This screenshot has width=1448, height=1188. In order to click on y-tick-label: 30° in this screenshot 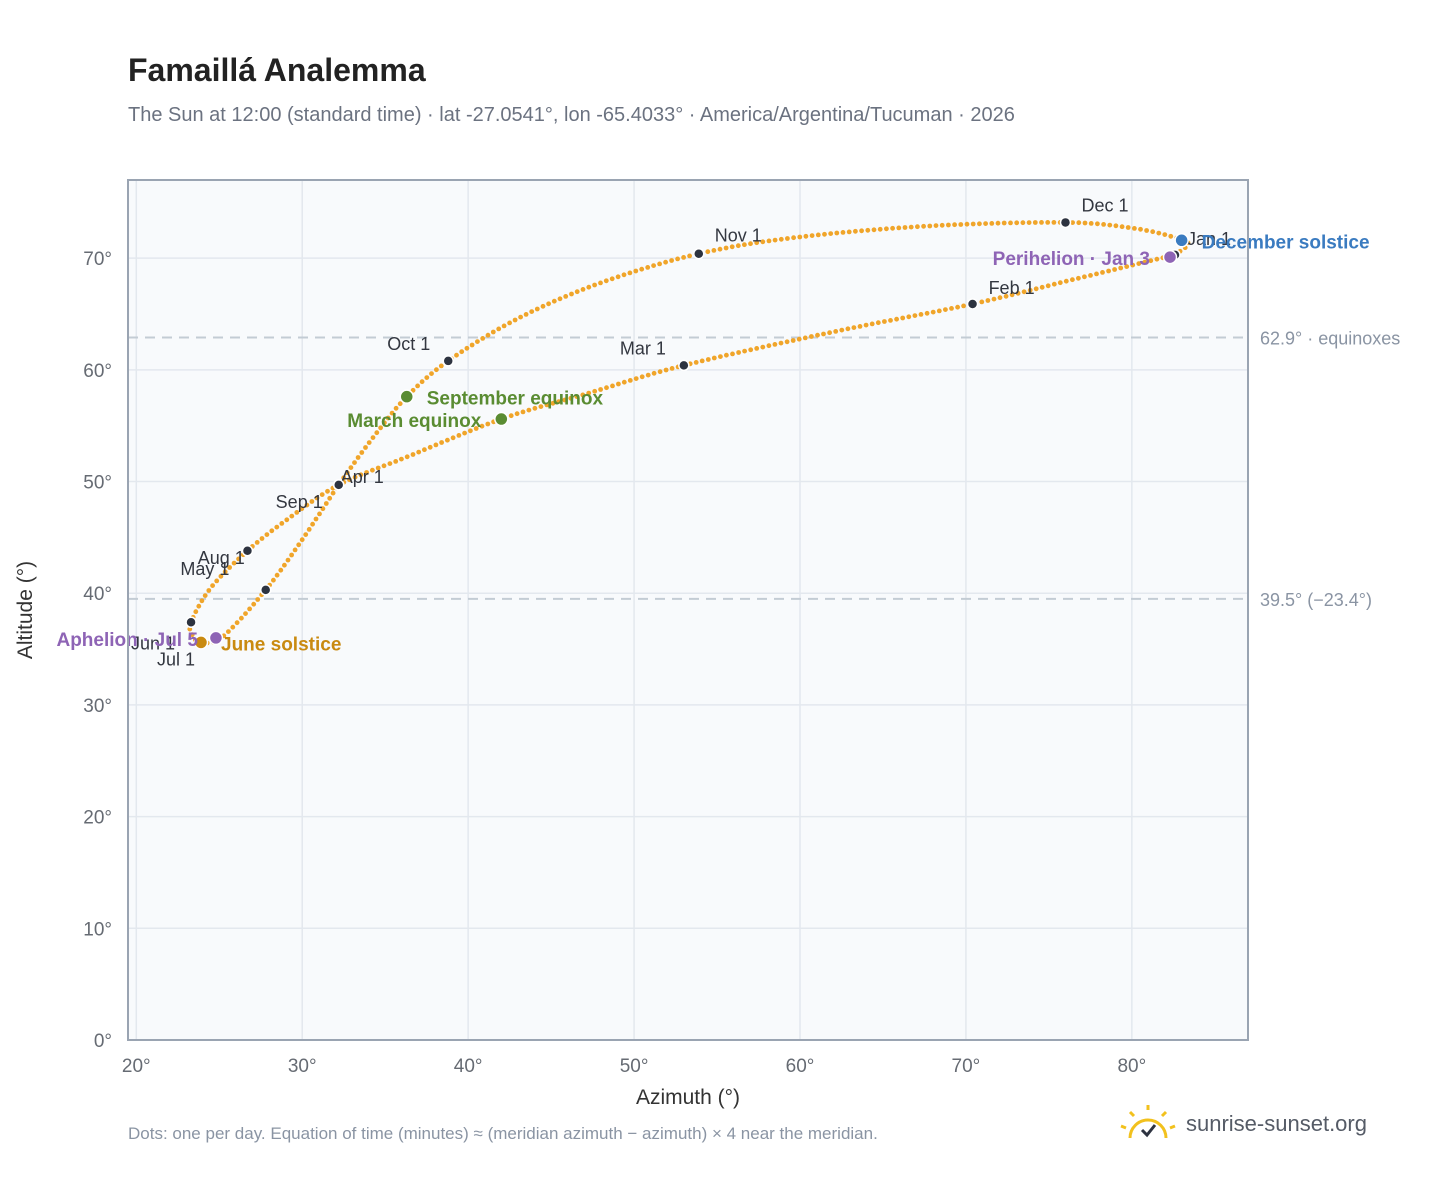, I will do `click(97, 706)`.